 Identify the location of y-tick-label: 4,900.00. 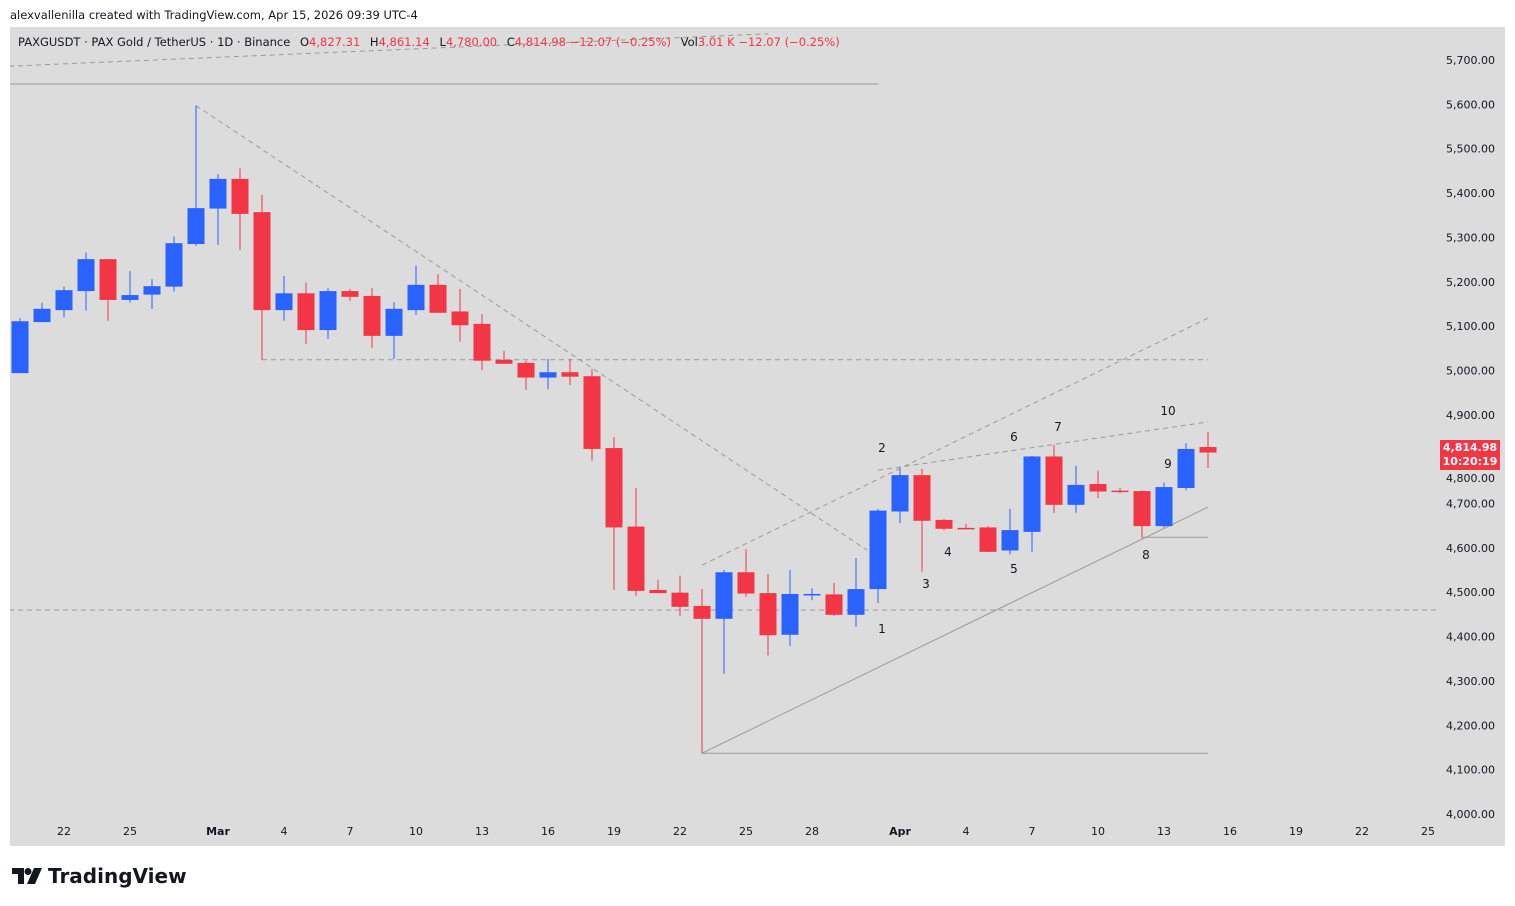
(1470, 415).